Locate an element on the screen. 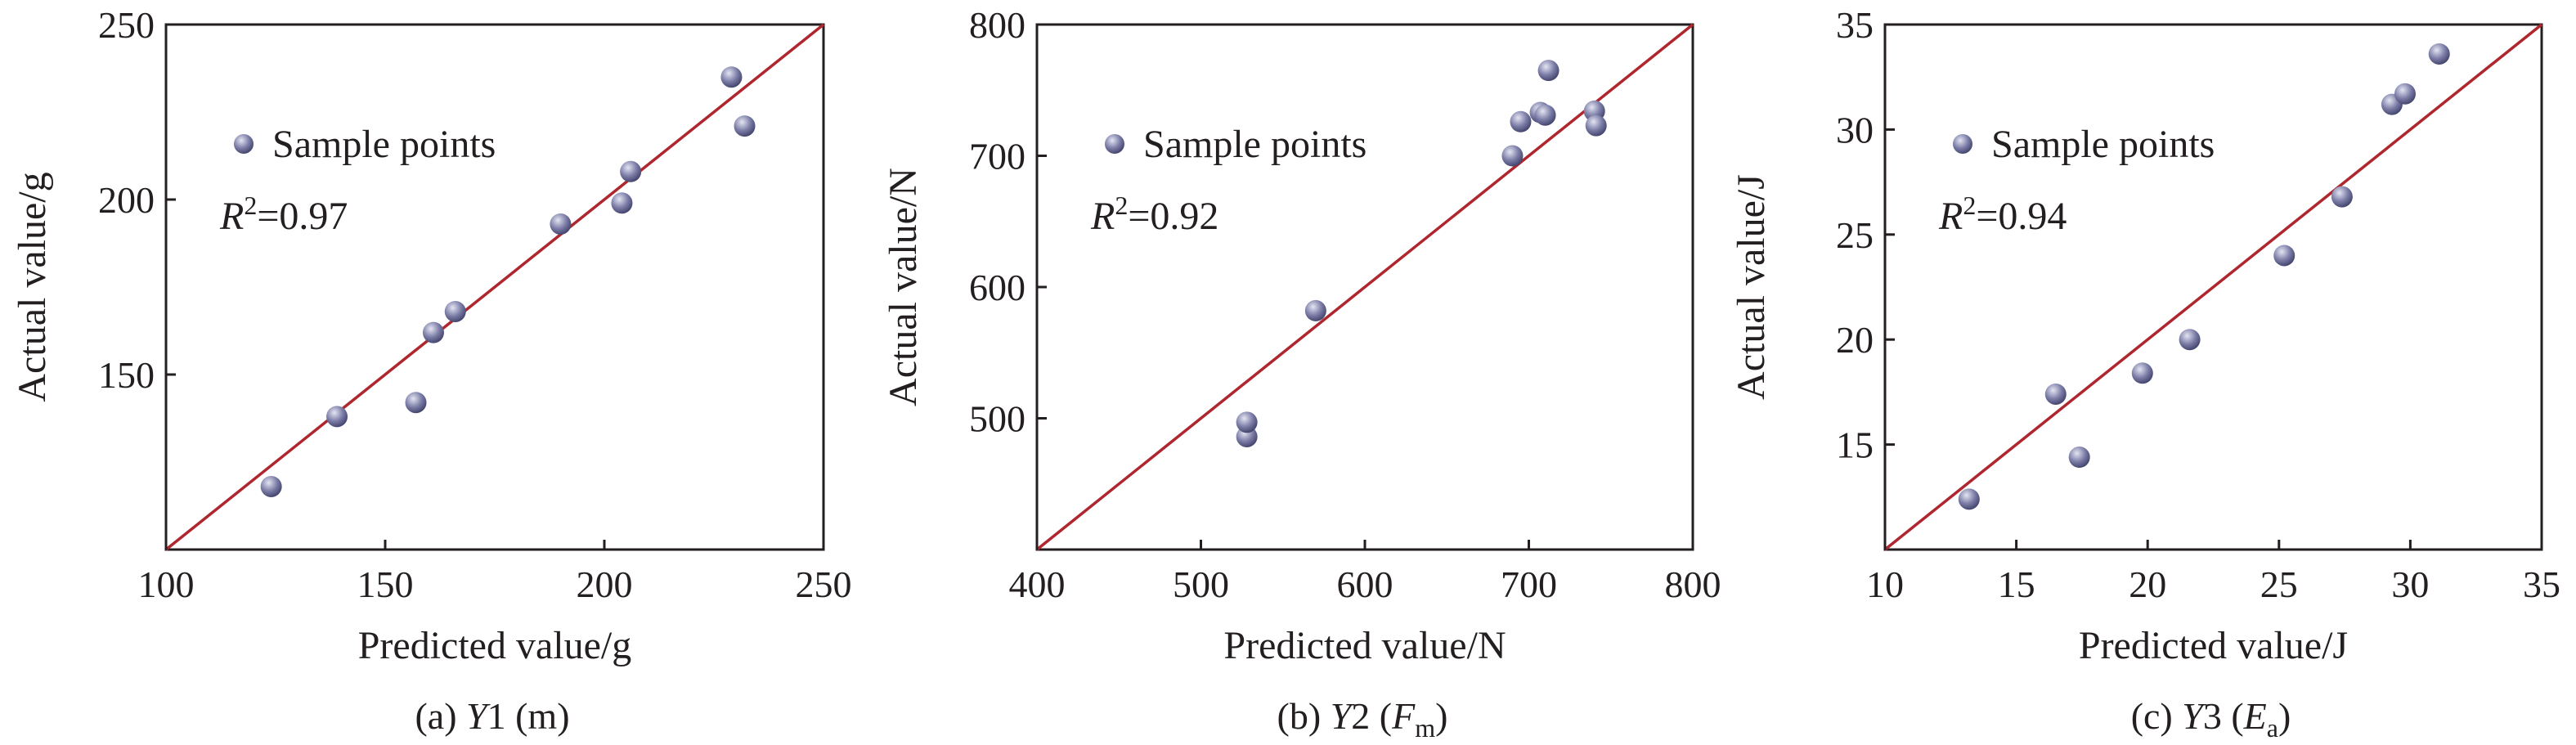 The height and width of the screenshot is (745, 2576). y-tick-label: 500 is located at coordinates (997, 419).